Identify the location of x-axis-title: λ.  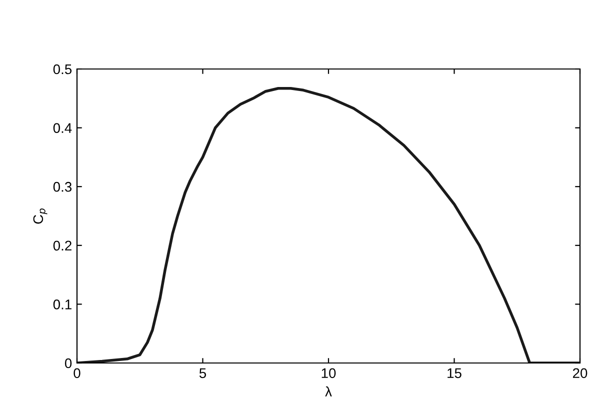
(328, 391).